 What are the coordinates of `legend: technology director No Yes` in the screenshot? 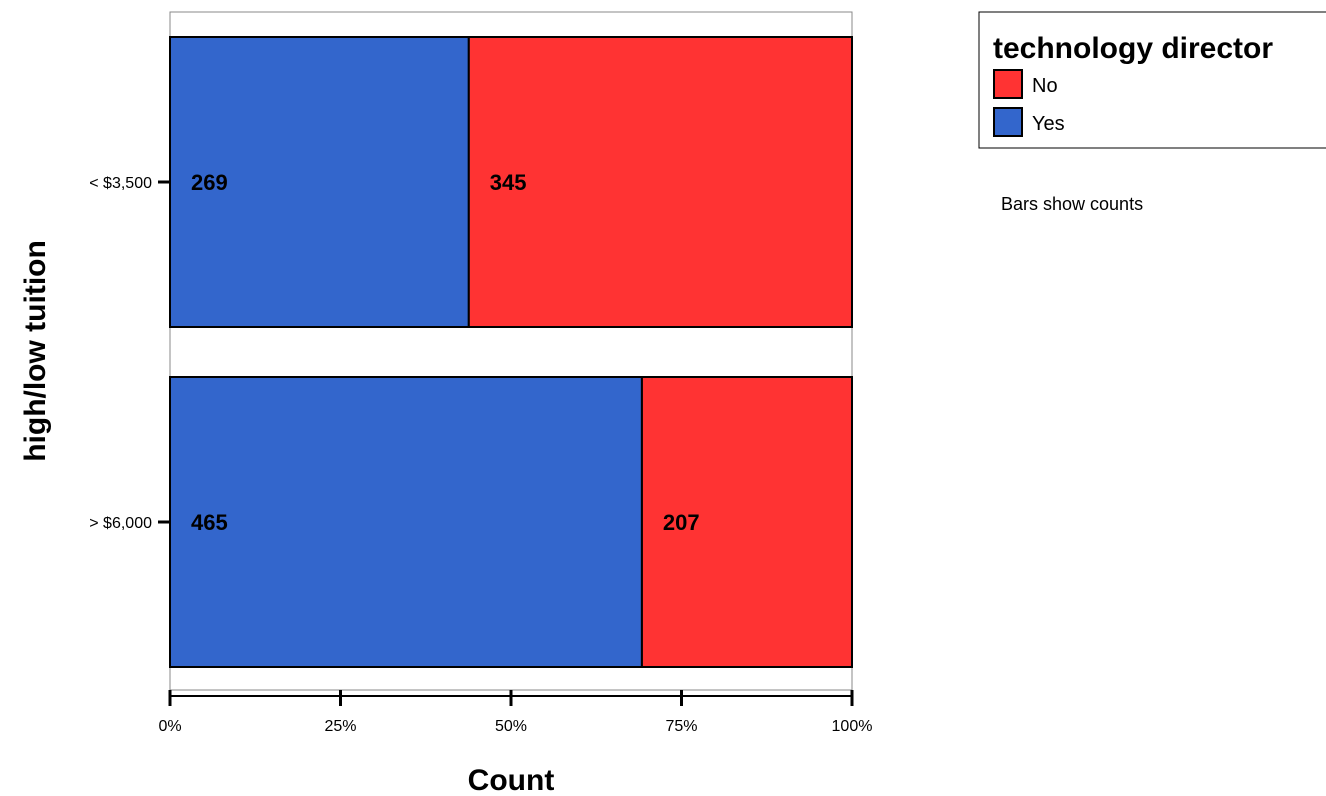 It's located at (1152, 80).